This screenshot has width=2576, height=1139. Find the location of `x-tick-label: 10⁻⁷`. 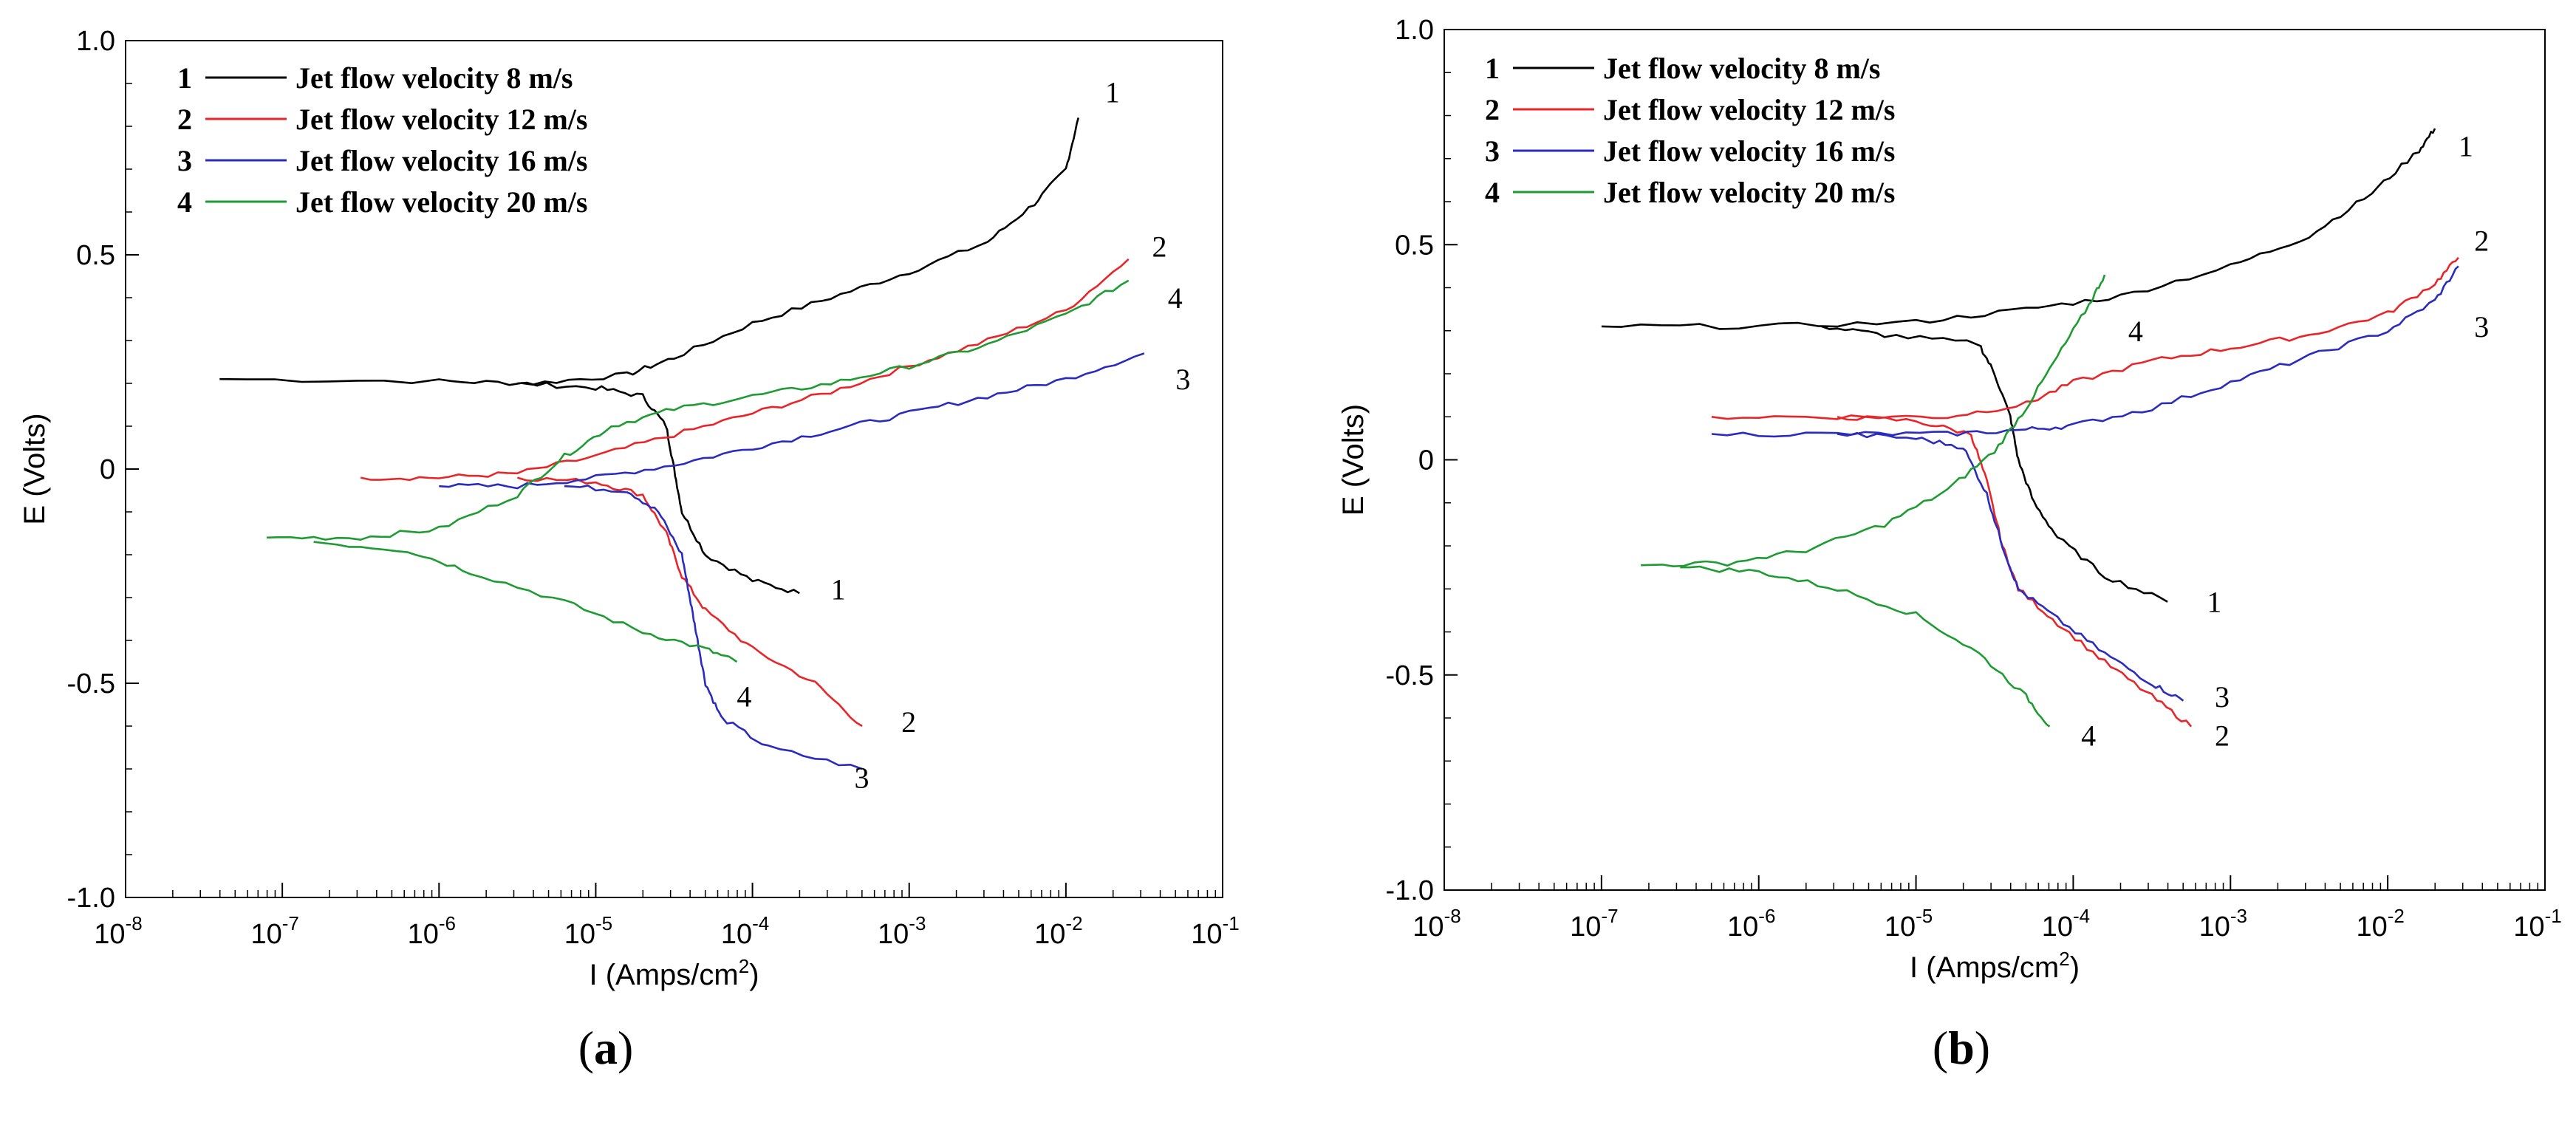

x-tick-label: 10⁻⁷ is located at coordinates (1594, 924).